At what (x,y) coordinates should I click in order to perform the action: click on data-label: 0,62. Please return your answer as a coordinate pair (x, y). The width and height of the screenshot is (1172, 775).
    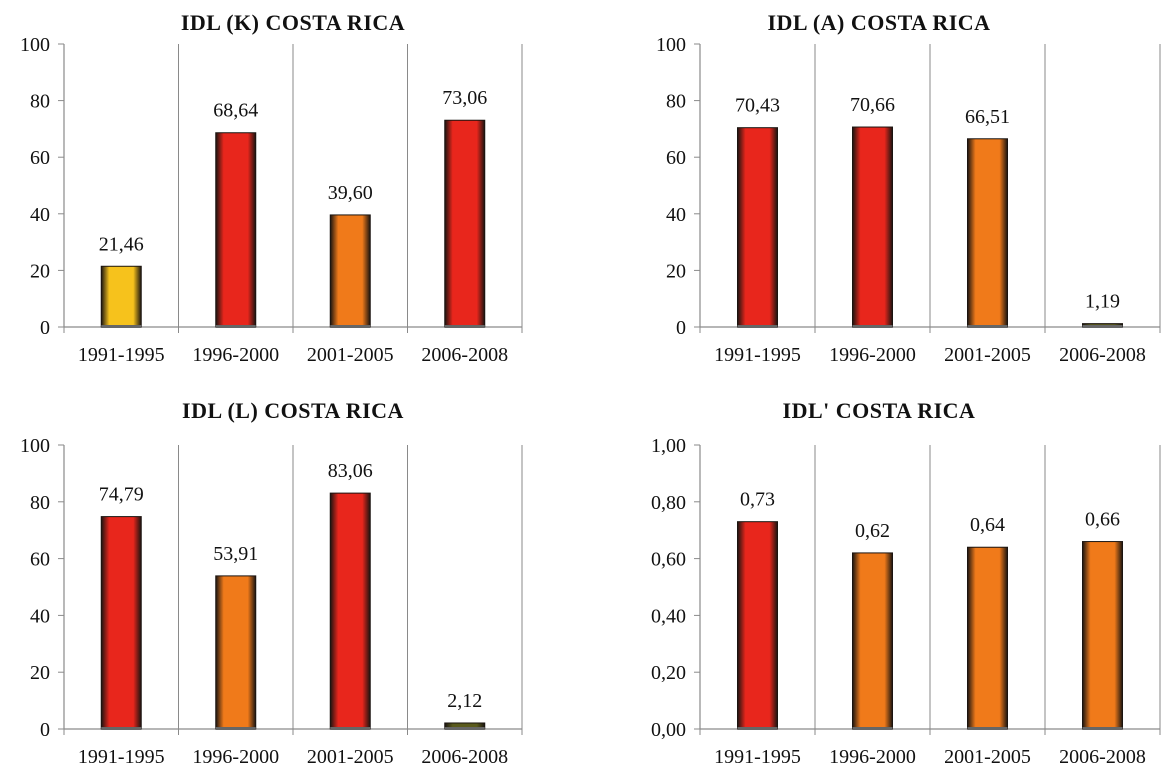
    Looking at the image, I should click on (872, 531).